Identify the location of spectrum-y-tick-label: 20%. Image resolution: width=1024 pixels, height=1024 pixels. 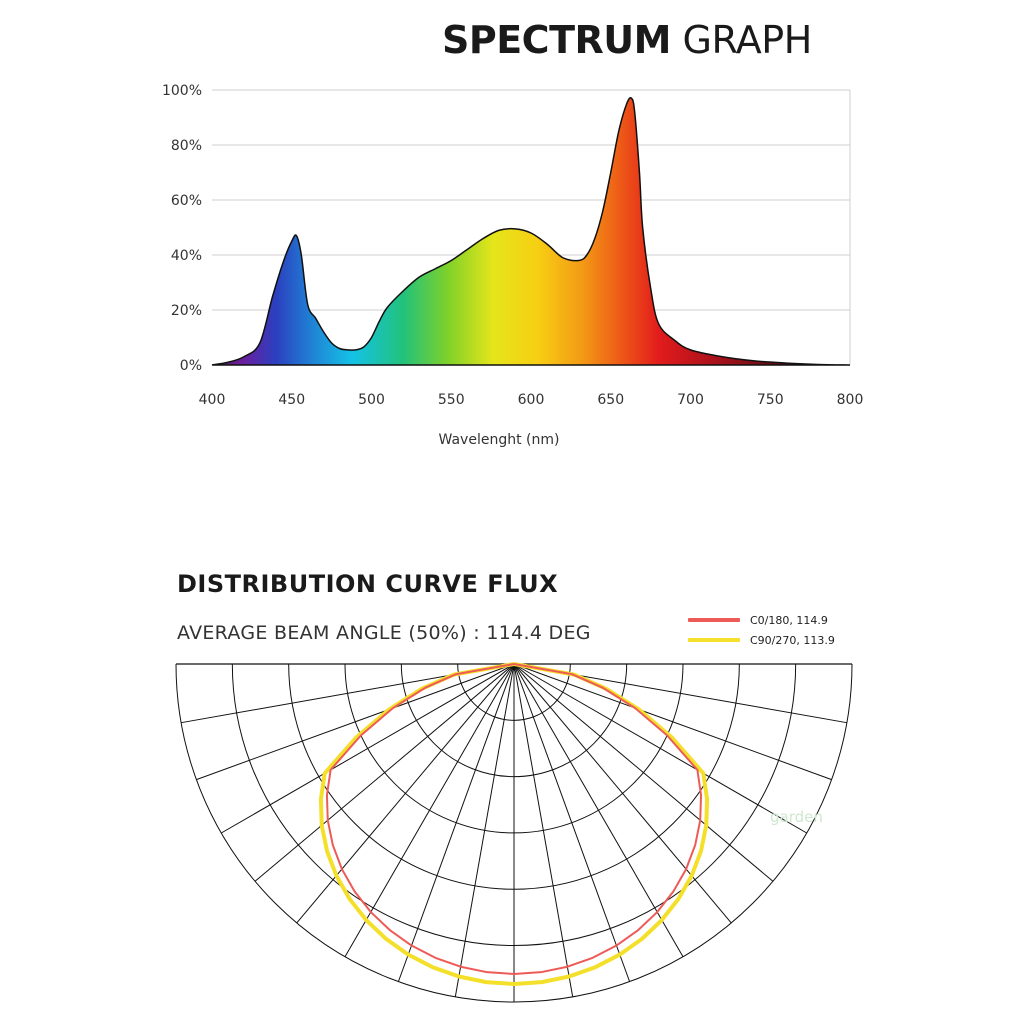
(186, 311).